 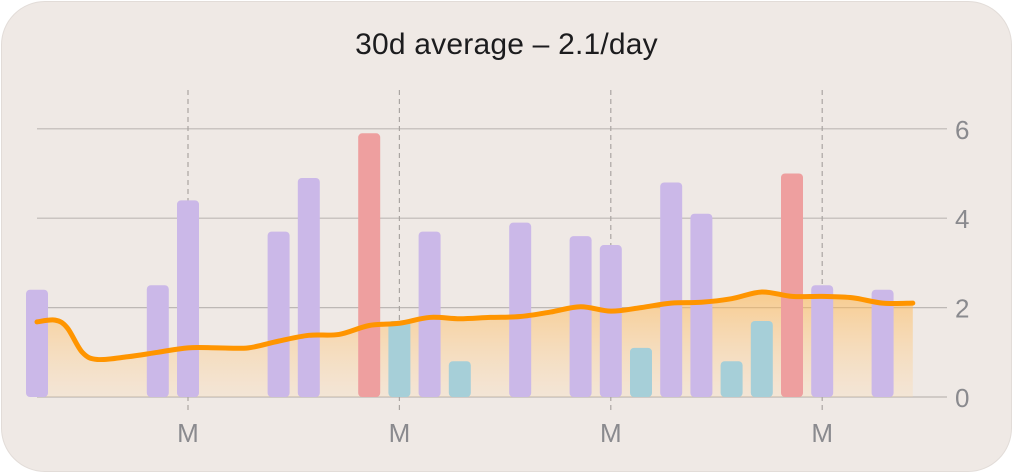 I want to click on average-line-layer, so click(x=475, y=326).